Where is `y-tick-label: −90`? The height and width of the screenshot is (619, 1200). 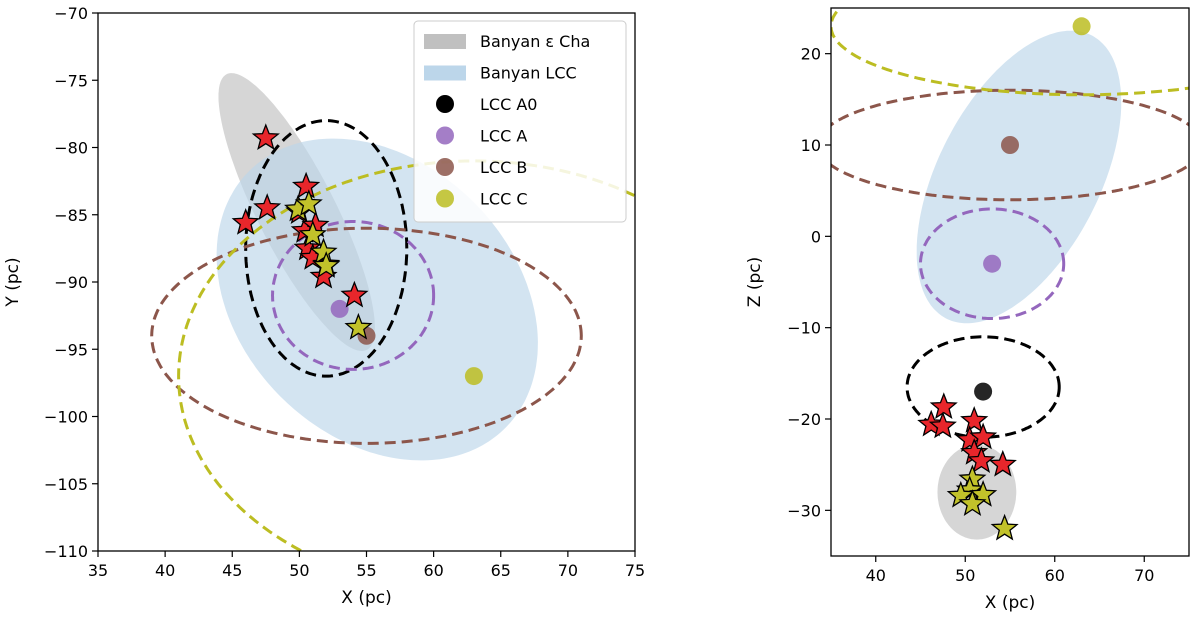
y-tick-label: −90 is located at coordinates (71, 282).